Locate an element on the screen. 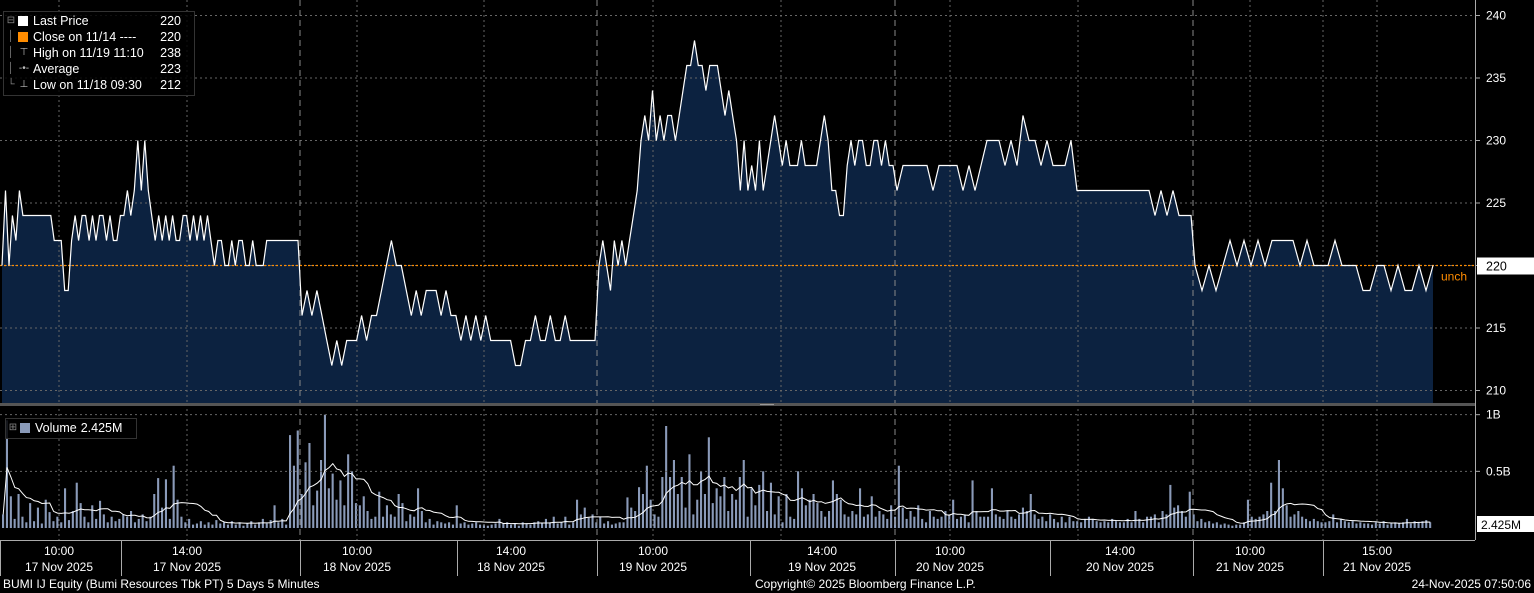 This screenshot has height=593, width=1534. price-tick-label: 215 is located at coordinates (1496, 328).